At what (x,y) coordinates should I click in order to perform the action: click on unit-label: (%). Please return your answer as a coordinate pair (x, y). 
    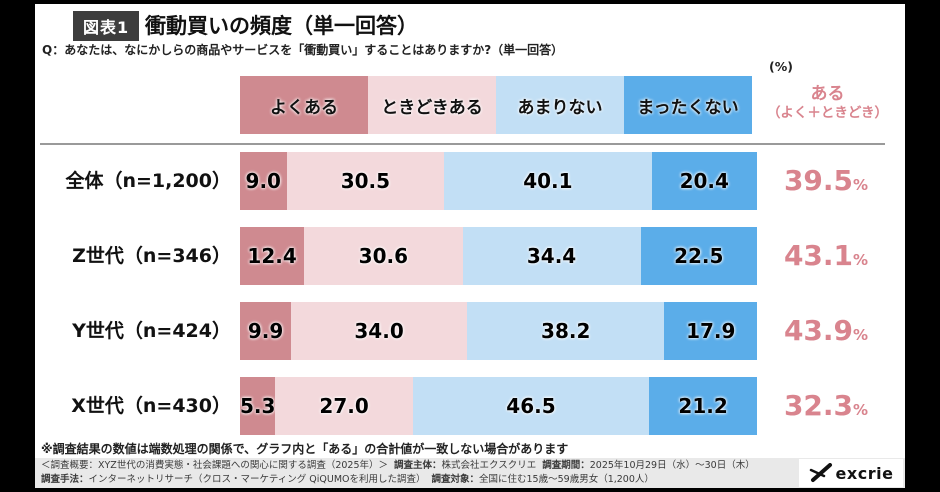
    Looking at the image, I should click on (781, 66).